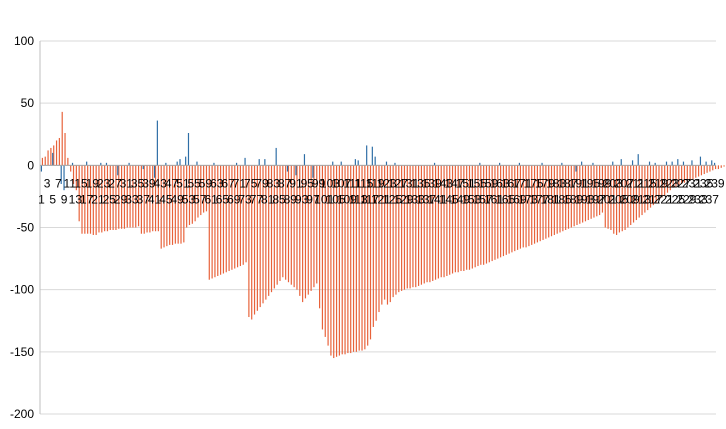 The width and height of the screenshot is (726, 429). Describe the element at coordinates (449, 199) in the screenshot. I see `x-tick-label: 145` at that location.